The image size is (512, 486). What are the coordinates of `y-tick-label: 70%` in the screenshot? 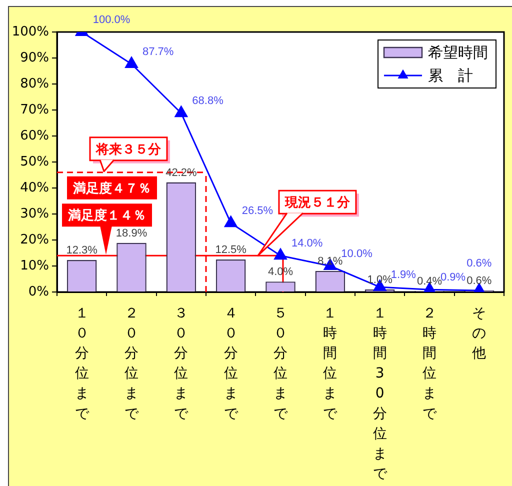 It's located at (34, 110).